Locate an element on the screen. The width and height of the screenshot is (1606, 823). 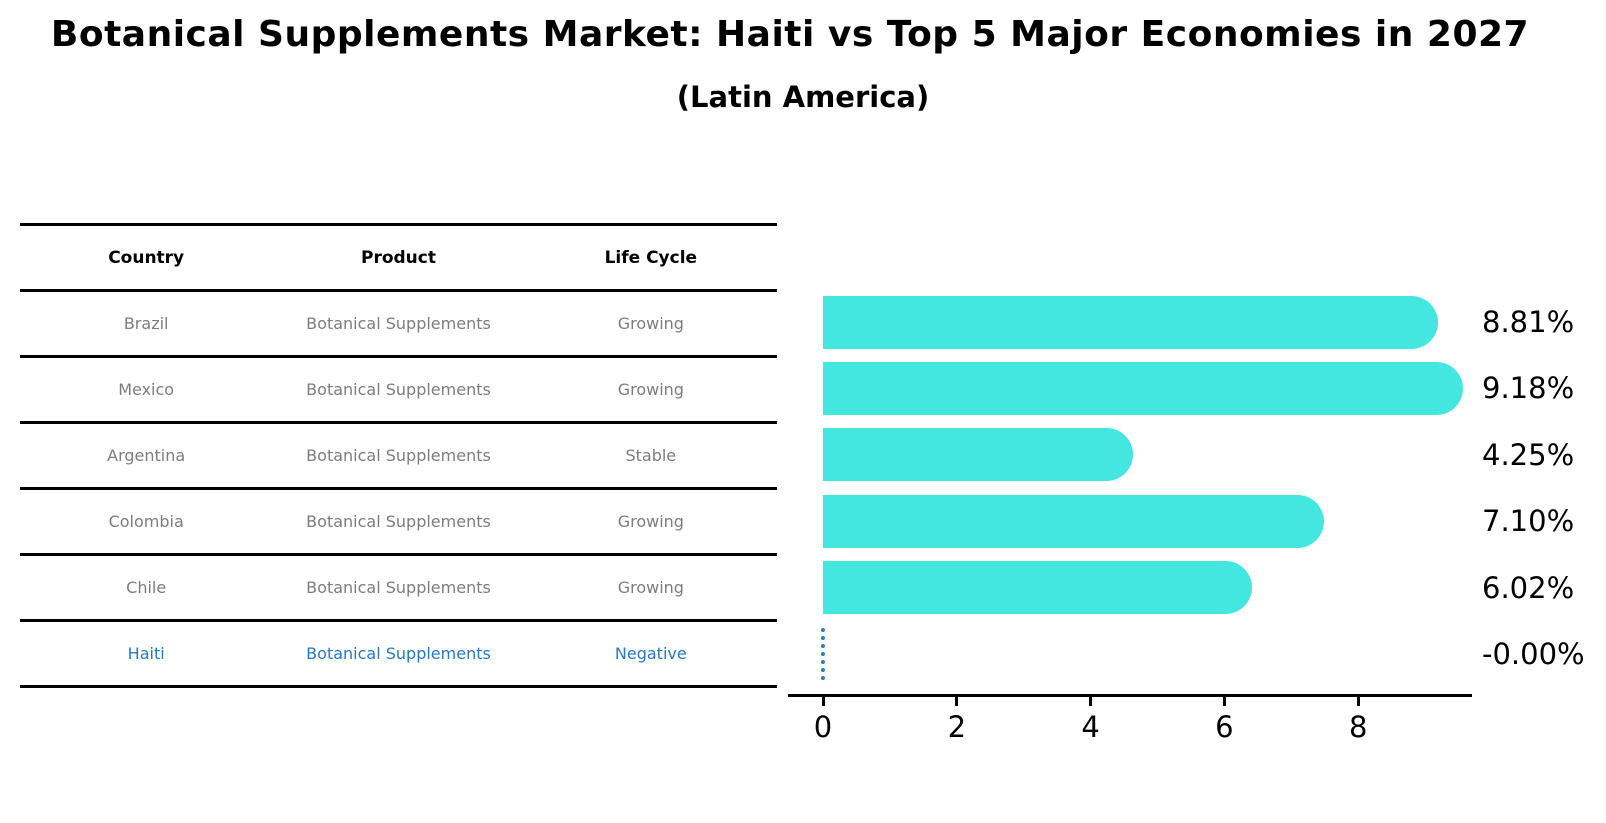
country-cell: Haiti is located at coordinates (146, 653).